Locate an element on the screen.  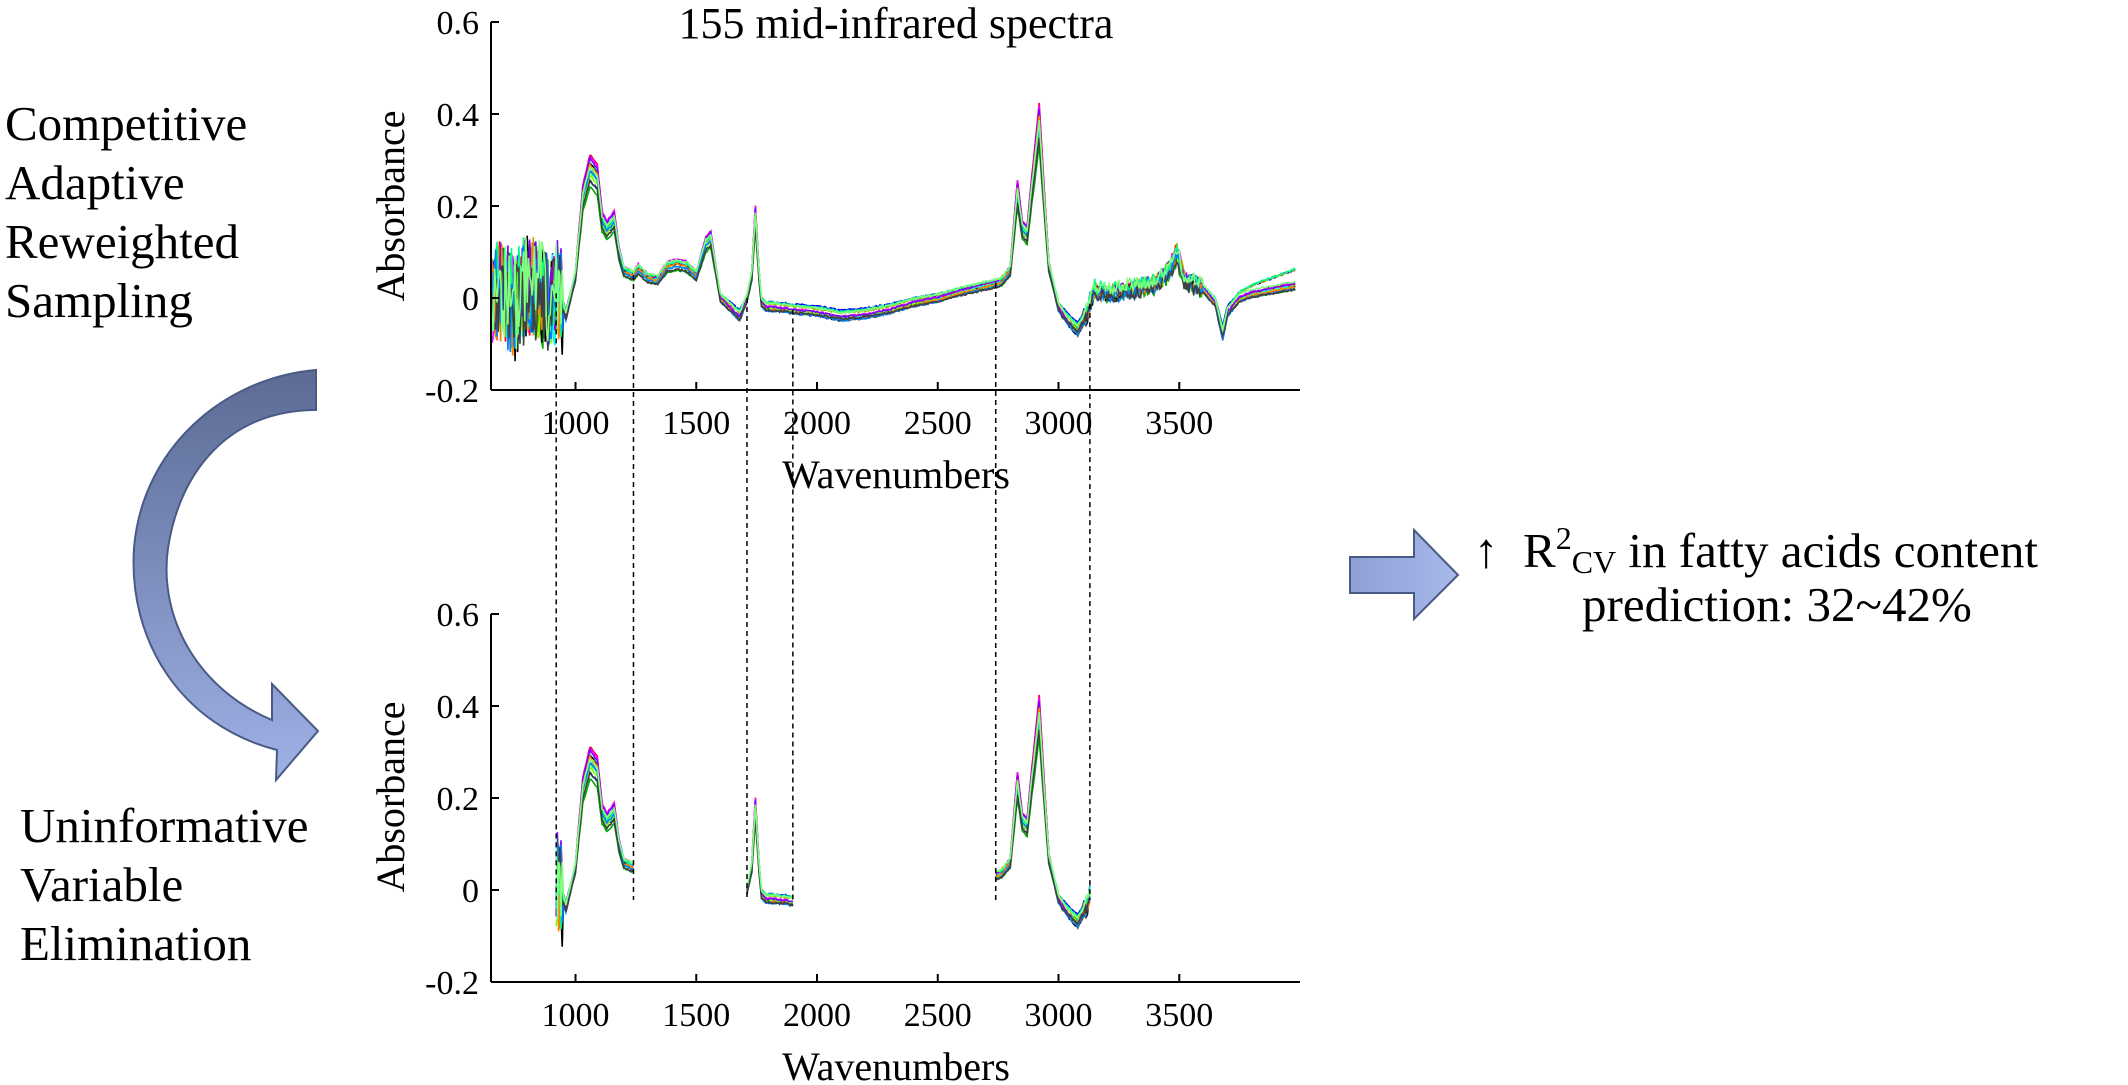
top-ylabel: Absorbance is located at coordinates (390, 205).